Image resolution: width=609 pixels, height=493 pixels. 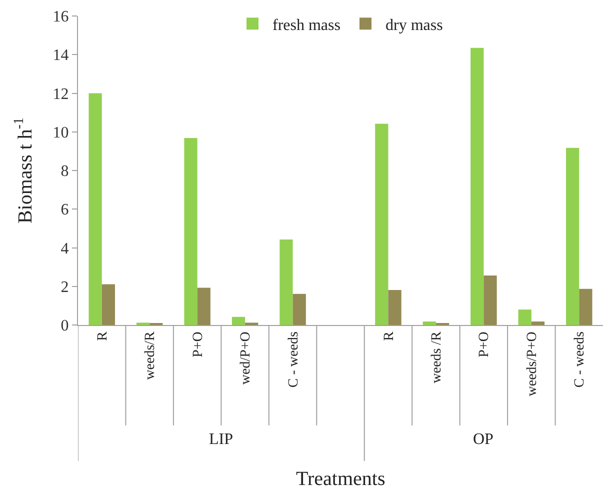 I want to click on text: LIP, so click(x=221, y=439).